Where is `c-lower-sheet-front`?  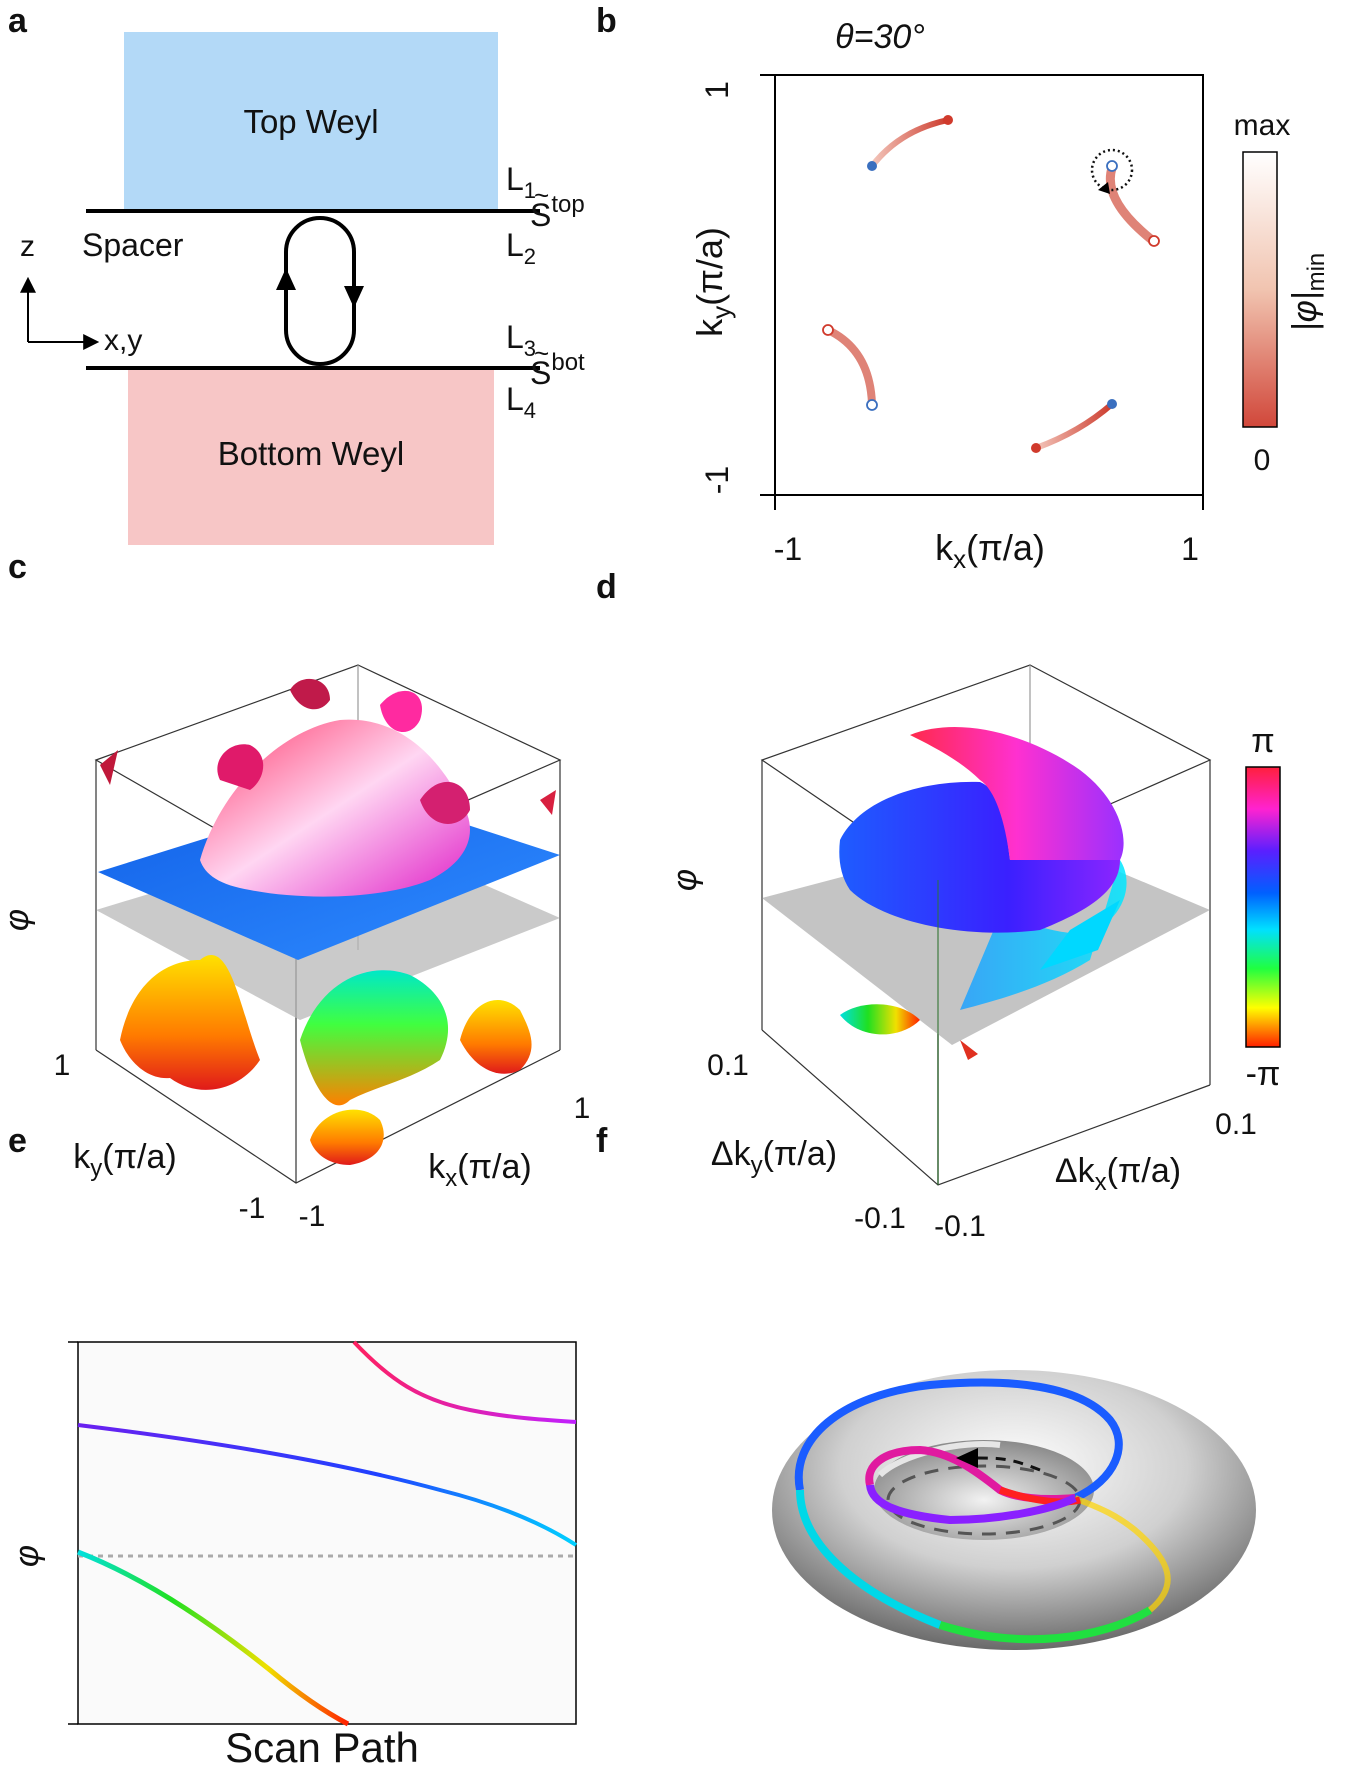 c-lower-sheet-front is located at coordinates (347, 1137).